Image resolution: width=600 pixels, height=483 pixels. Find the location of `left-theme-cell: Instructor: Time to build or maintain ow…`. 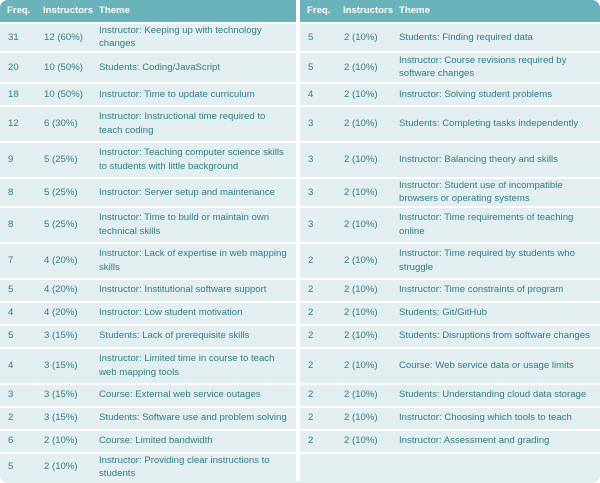

left-theme-cell: Instructor: Time to build or maintain ow… is located at coordinates (184, 224).